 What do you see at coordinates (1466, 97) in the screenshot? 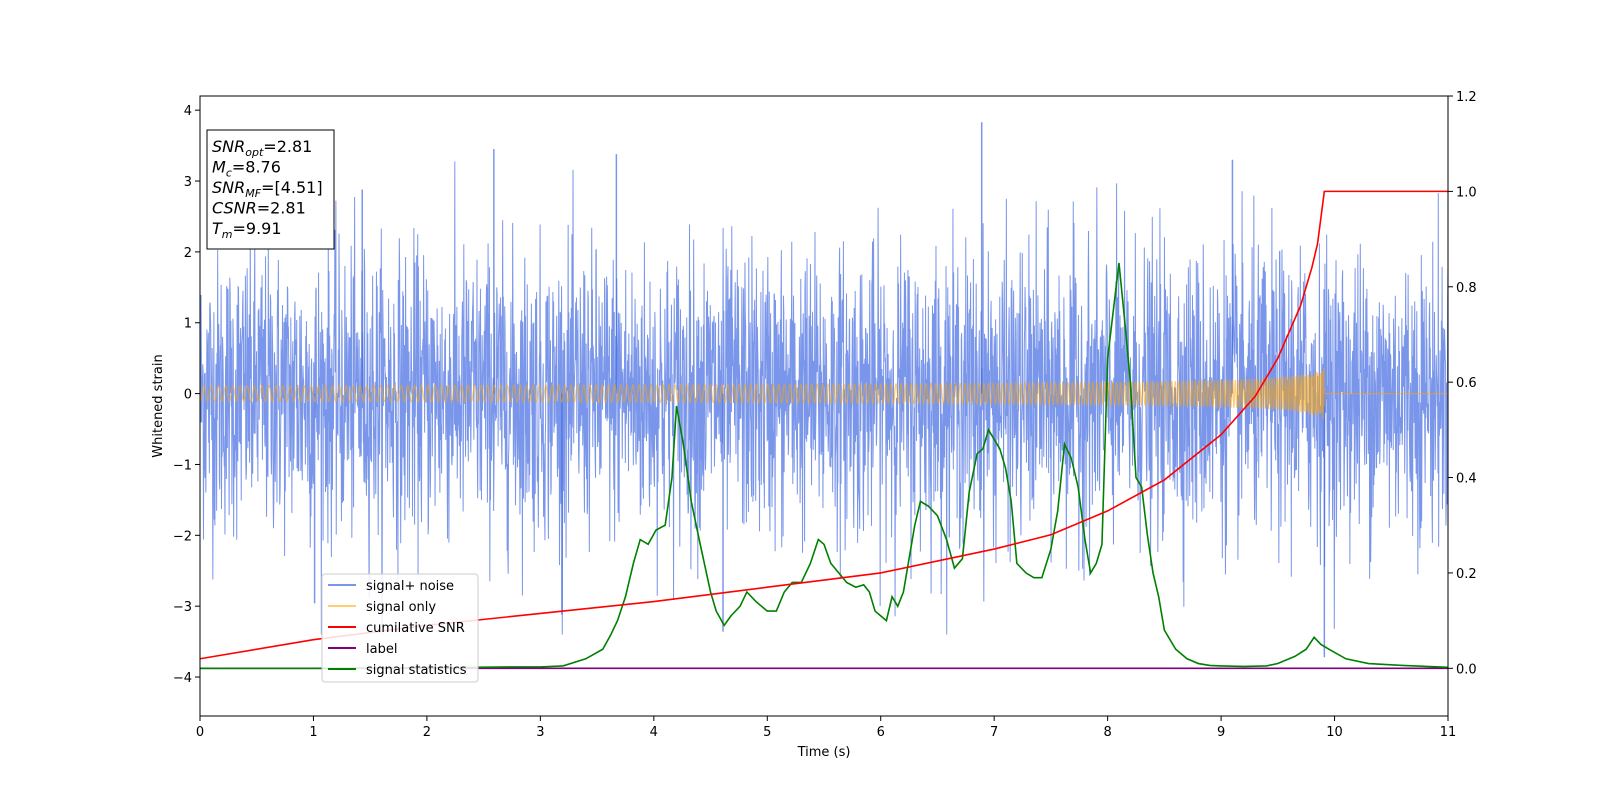
I see `y-right-tick-label: 1.2` at bounding box center [1466, 97].